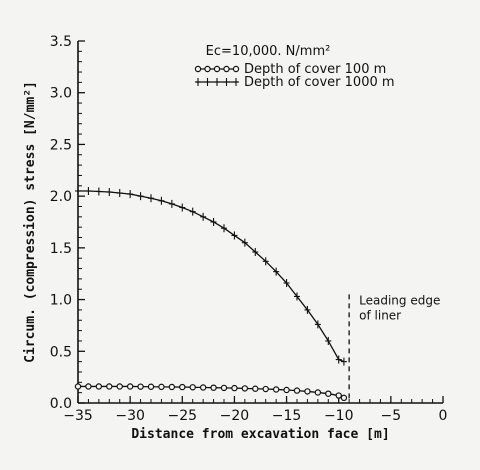 This screenshot has width=480, height=470. Describe the element at coordinates (183, 416) in the screenshot. I see `x-tick-label: −25` at that location.